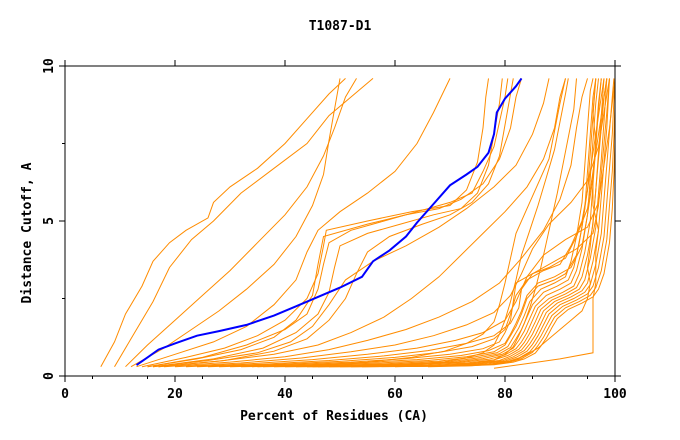 Image resolution: width=680 pixels, height=440 pixels. I want to click on x-tick-label: 100, so click(615, 394).